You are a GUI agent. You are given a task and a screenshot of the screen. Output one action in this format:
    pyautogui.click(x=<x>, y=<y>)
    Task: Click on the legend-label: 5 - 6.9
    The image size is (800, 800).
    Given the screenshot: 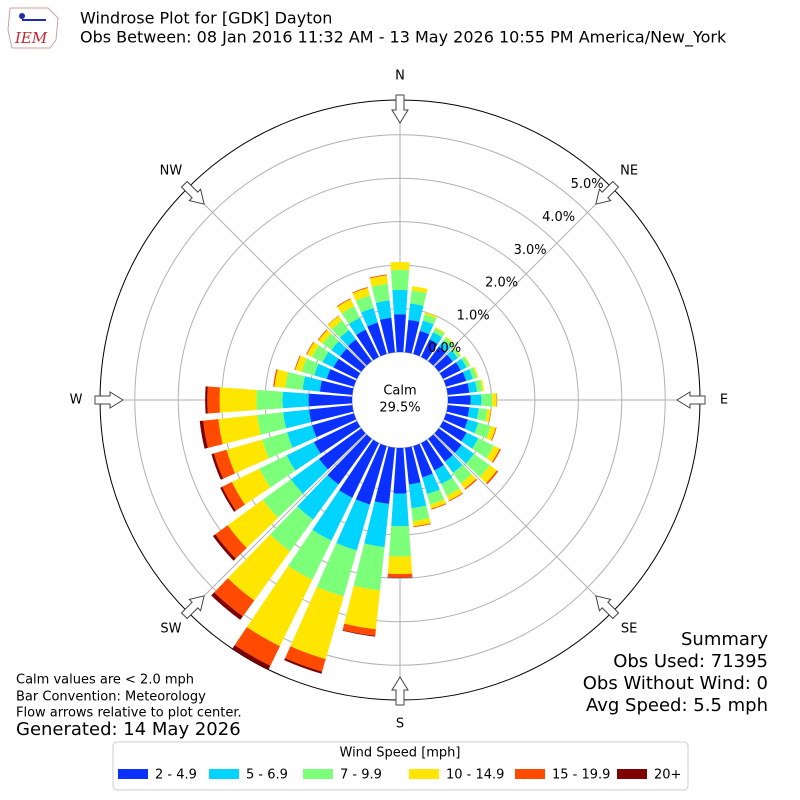 What is the action you would take?
    pyautogui.click(x=267, y=775)
    